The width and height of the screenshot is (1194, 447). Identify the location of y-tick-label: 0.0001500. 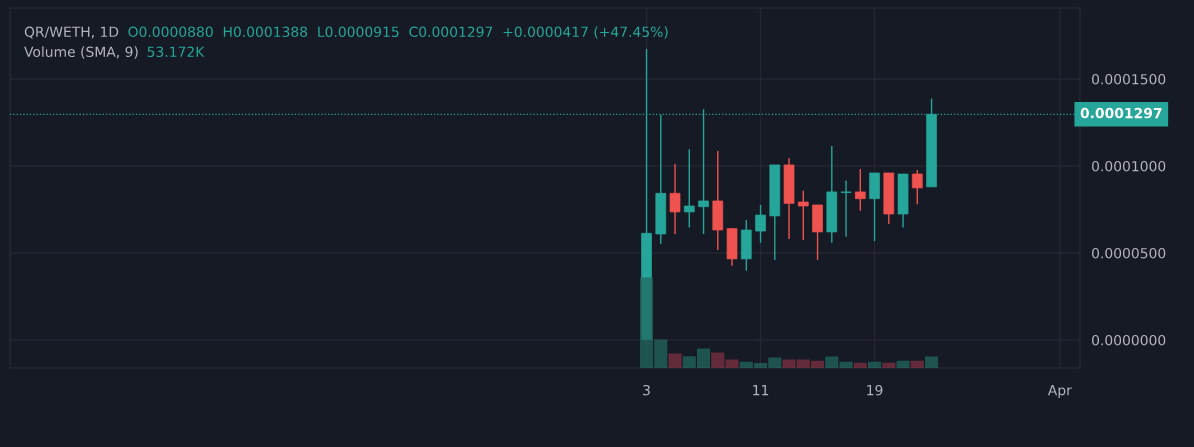
(1129, 79).